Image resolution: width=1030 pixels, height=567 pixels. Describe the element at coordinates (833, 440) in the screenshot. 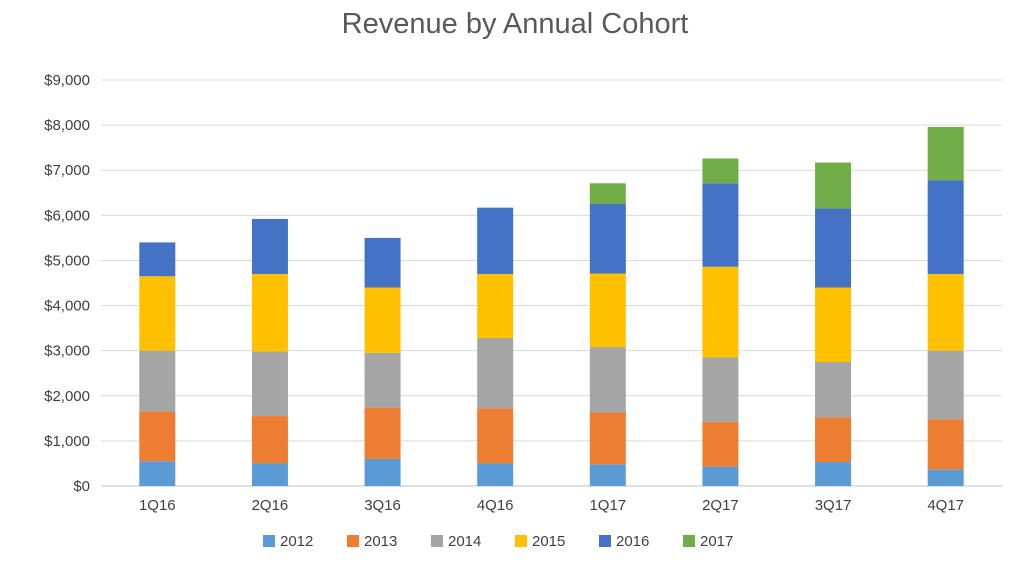

I see `bar-segment-2013-3Q17` at that location.